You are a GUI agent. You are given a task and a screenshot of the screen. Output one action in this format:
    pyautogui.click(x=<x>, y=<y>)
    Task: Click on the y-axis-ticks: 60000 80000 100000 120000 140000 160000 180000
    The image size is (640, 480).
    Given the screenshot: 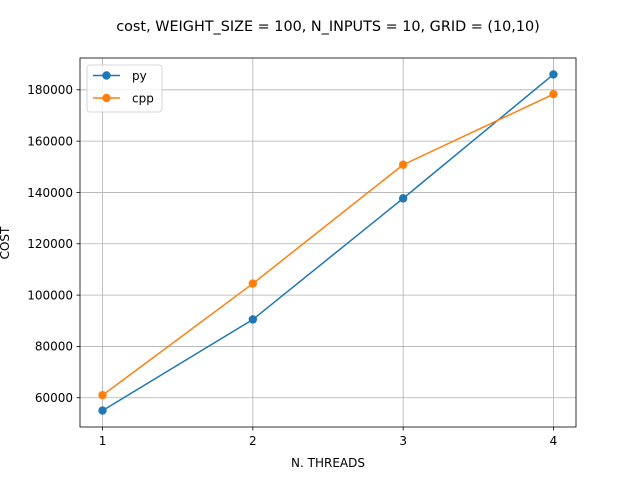 What is the action you would take?
    pyautogui.click(x=53, y=244)
    